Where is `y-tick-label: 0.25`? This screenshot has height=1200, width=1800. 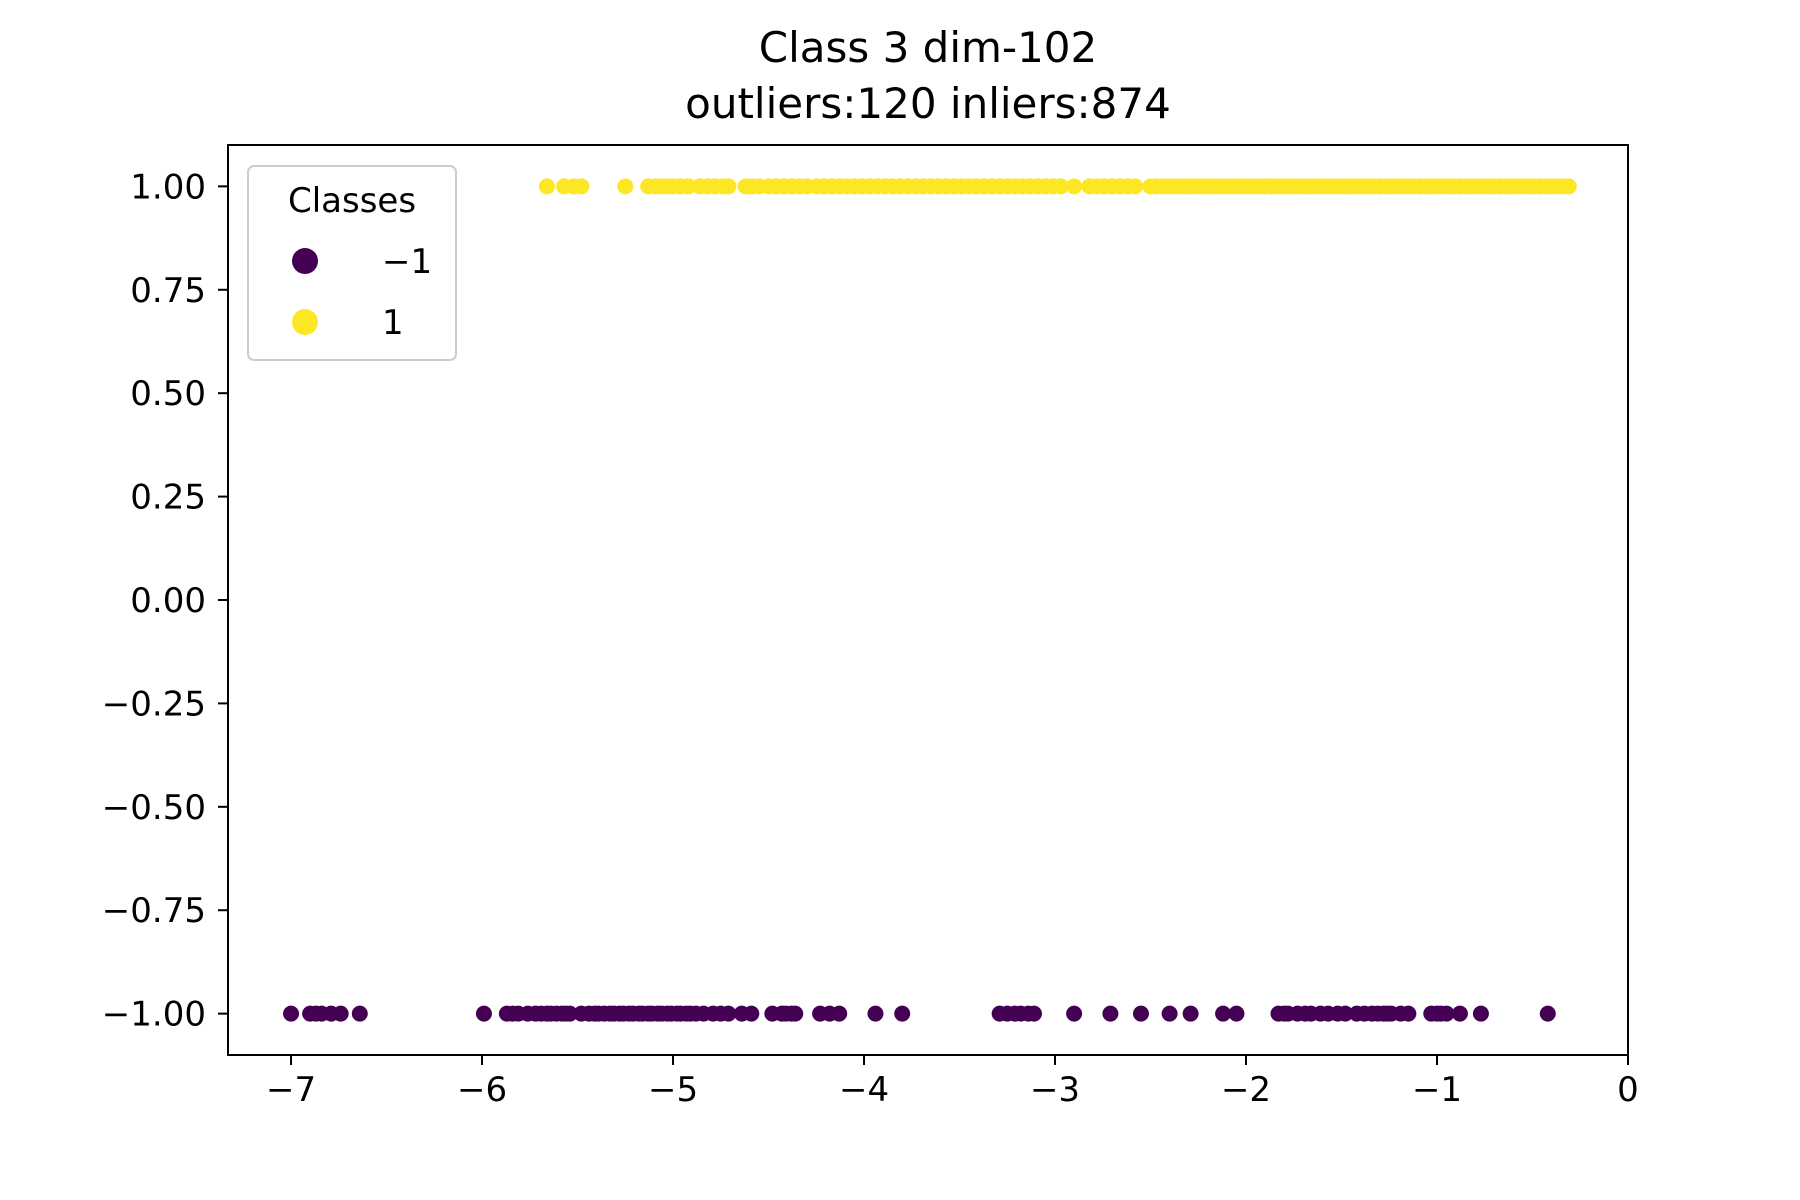
y-tick-label: 0.25 is located at coordinates (168, 498).